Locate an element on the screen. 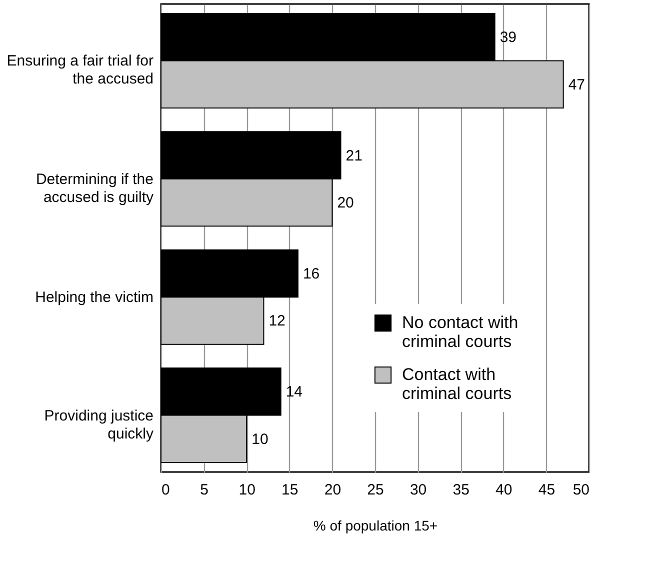 The image size is (650, 562). y-tick-label: Determining if the accused is guilty is located at coordinates (95, 188).